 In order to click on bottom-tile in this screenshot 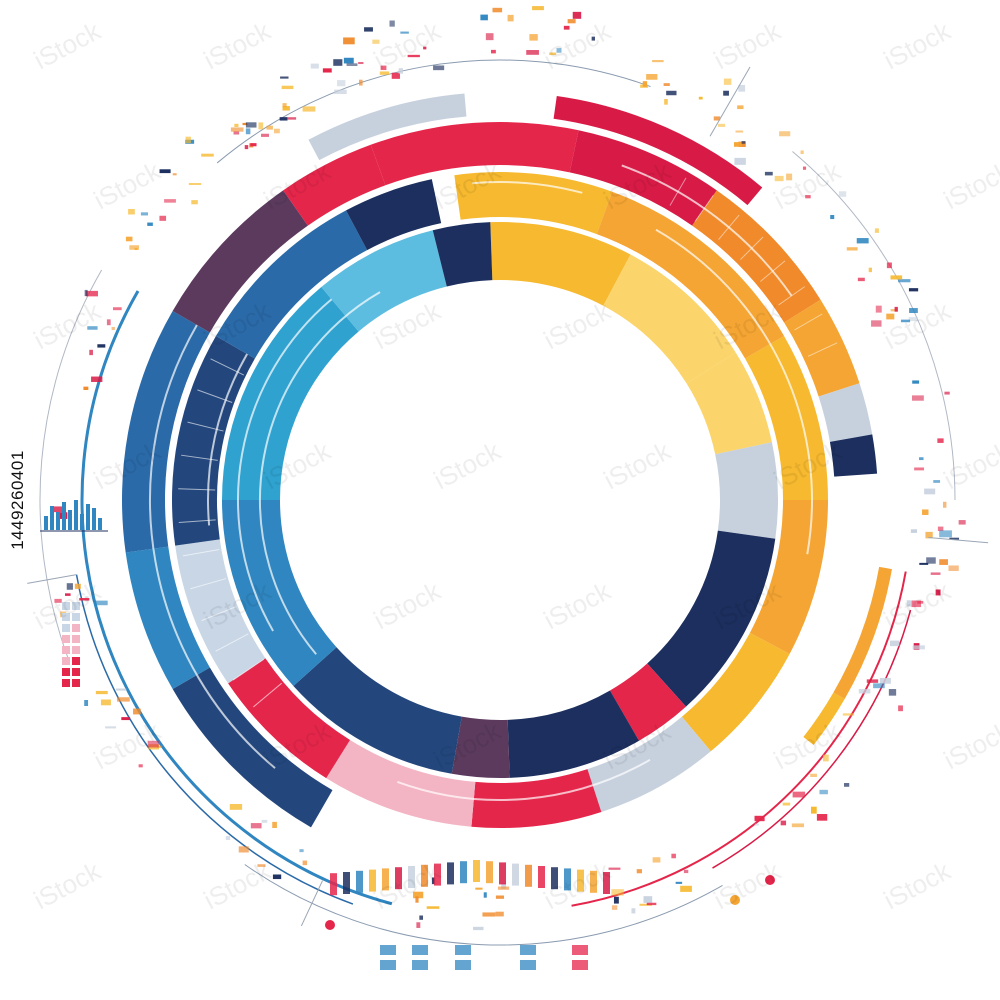, I will do `click(580, 950)`.